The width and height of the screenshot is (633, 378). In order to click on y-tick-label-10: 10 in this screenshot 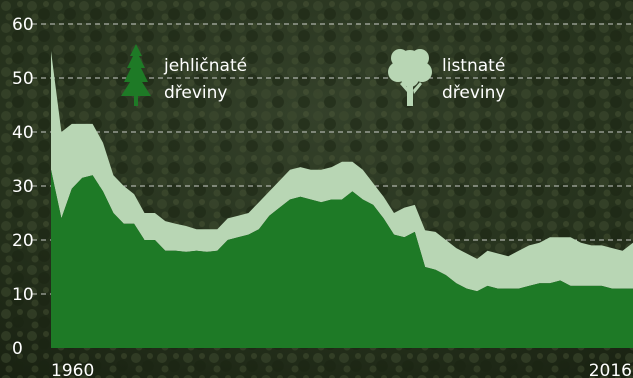, I will do `click(23, 295)`.